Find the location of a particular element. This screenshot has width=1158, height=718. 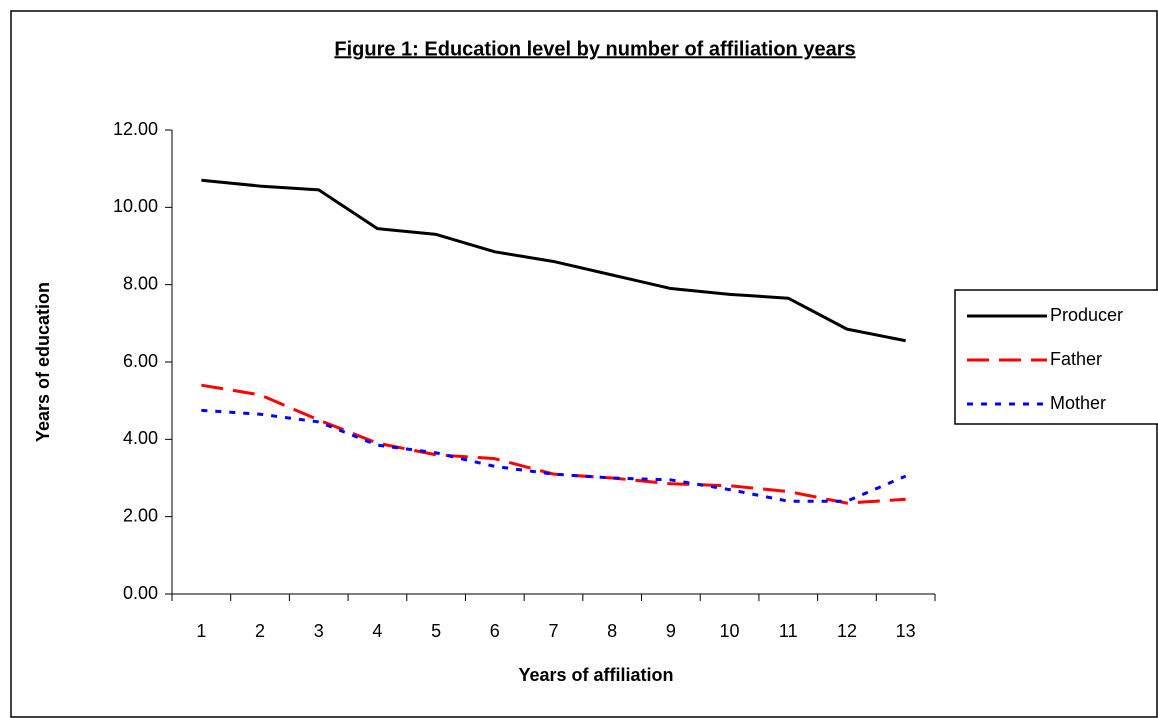

x-tick-label: 2 is located at coordinates (260, 631).